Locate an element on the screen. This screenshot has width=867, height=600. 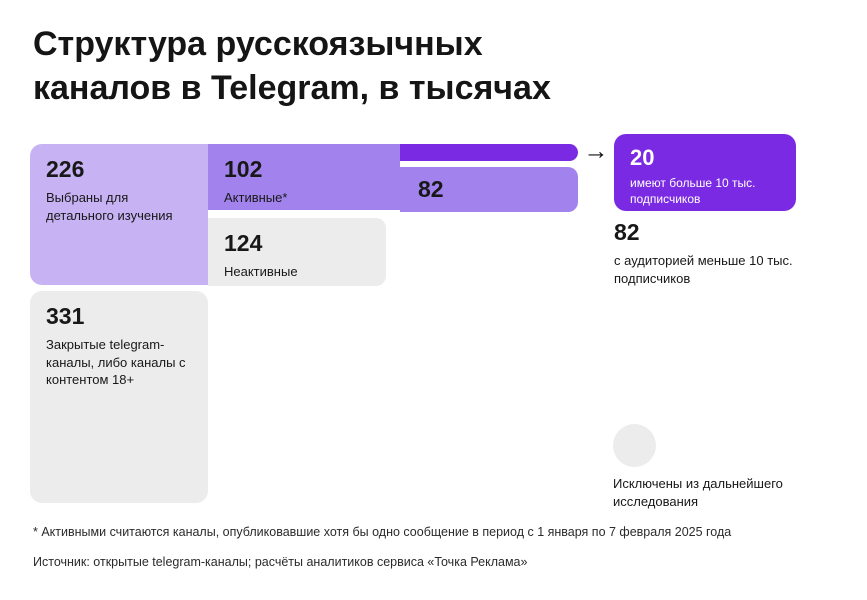
block-inactive-channels: 124 Неактивные is located at coordinates (297, 252).